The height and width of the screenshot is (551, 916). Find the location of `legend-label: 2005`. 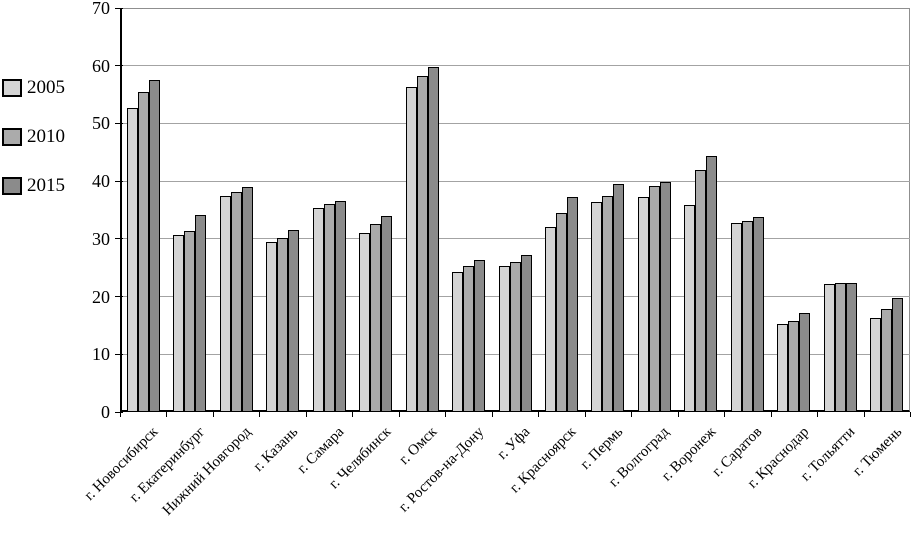

legend-label: 2005 is located at coordinates (46, 87).